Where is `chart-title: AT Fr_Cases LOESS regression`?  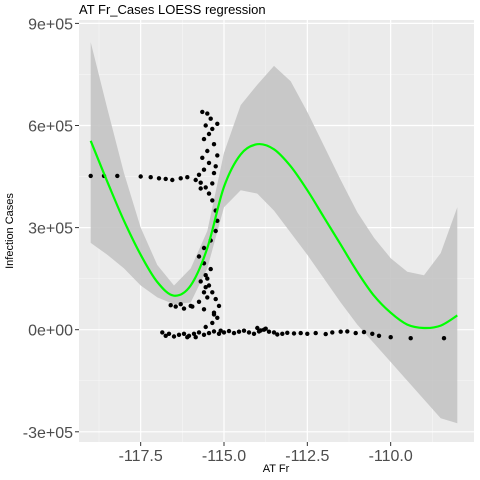 chart-title: AT Fr_Cases LOESS regression is located at coordinates (172, 9).